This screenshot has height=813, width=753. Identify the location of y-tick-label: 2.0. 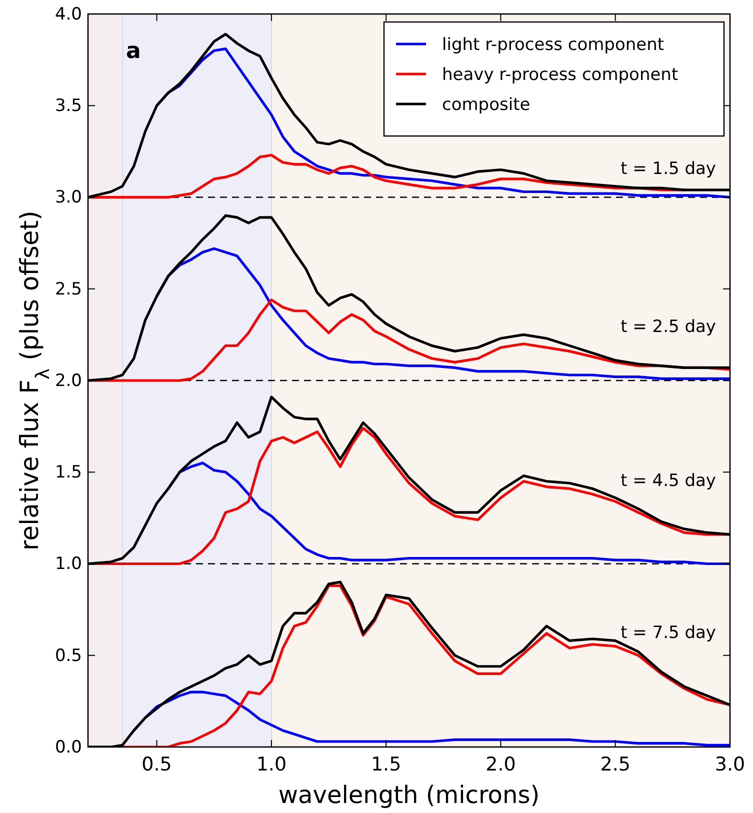
(68, 380).